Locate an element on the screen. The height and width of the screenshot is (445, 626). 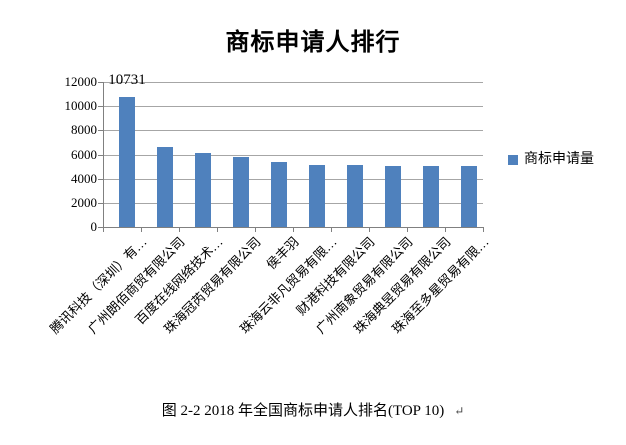
y-axis-tick-label: 2000 is located at coordinates (84, 202).